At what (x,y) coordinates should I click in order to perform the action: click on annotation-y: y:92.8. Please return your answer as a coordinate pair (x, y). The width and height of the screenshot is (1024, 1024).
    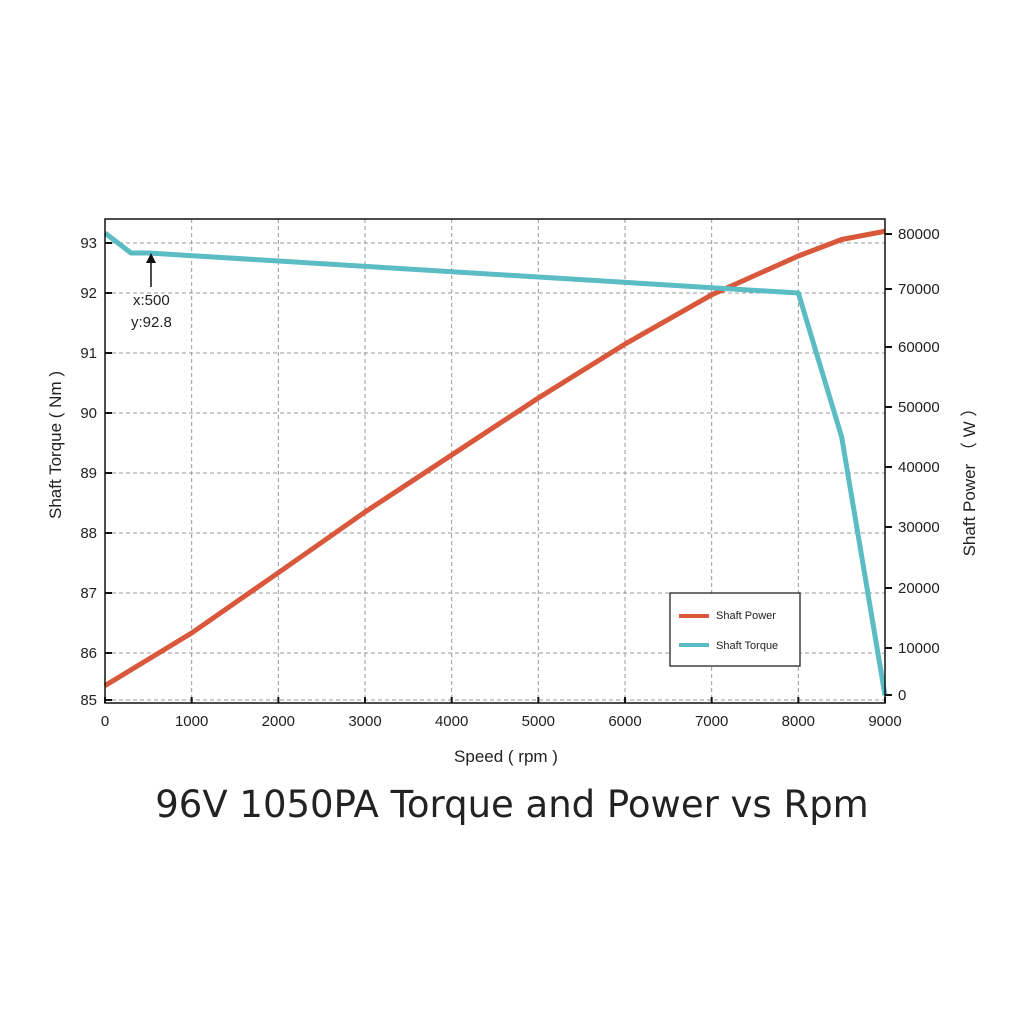
    Looking at the image, I should click on (151, 322).